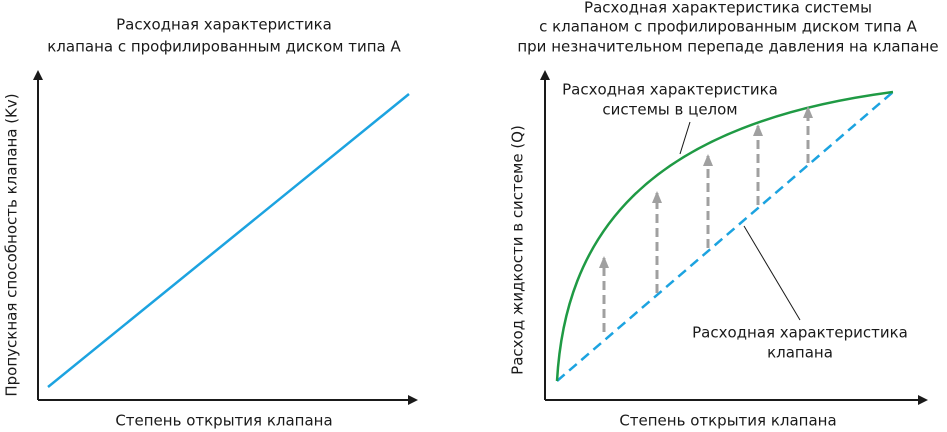 This screenshot has width=947, height=432. Describe the element at coordinates (800, 353) in the screenshot. I see `annotation: клапана` at that location.